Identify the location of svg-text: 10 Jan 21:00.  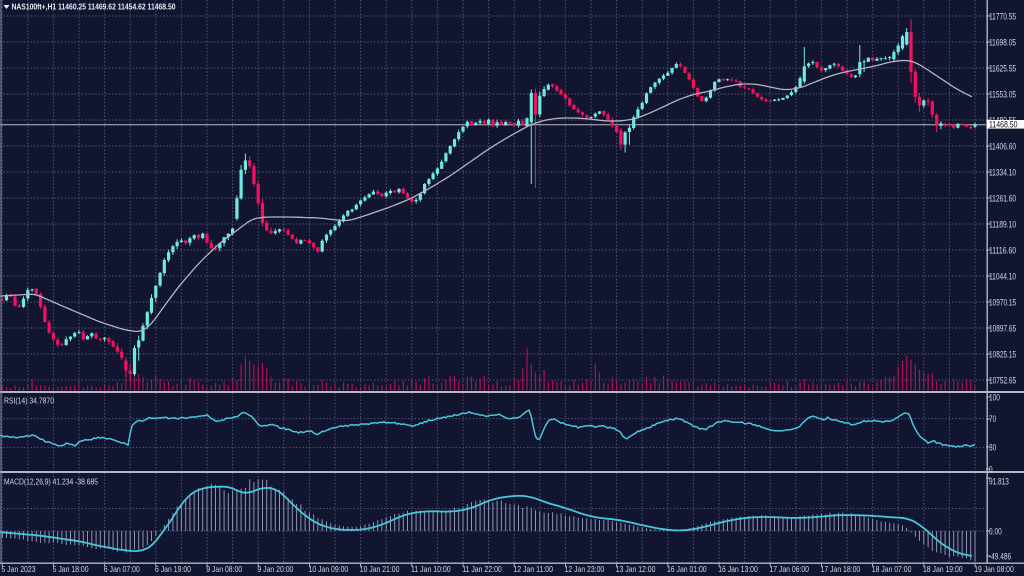
(380, 569).